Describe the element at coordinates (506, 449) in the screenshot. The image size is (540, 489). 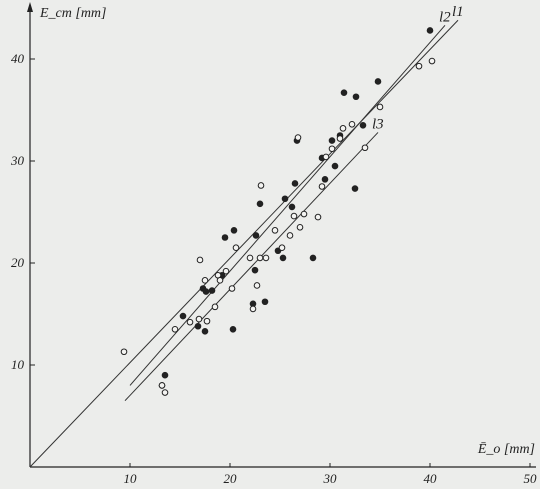
I see `x-axis-title: Ē_o [mm]` at that location.